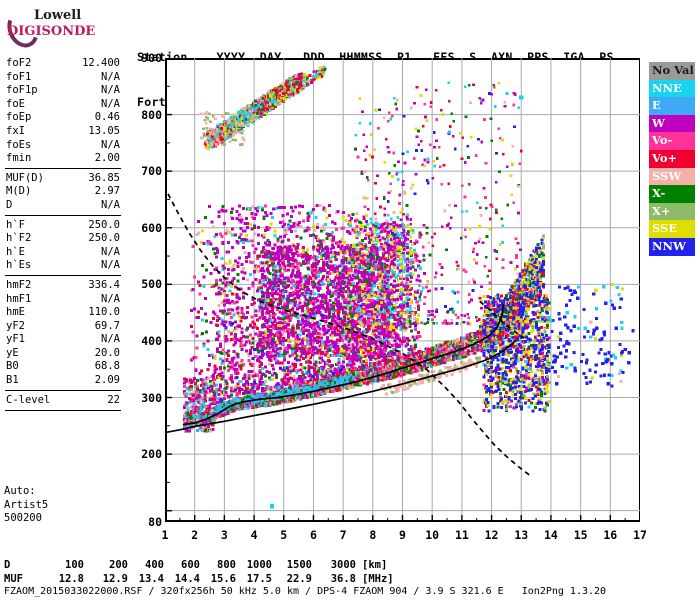  Describe the element at coordinates (63, 300) in the screenshot. I see `param-row: hmF1 N/A` at that location.